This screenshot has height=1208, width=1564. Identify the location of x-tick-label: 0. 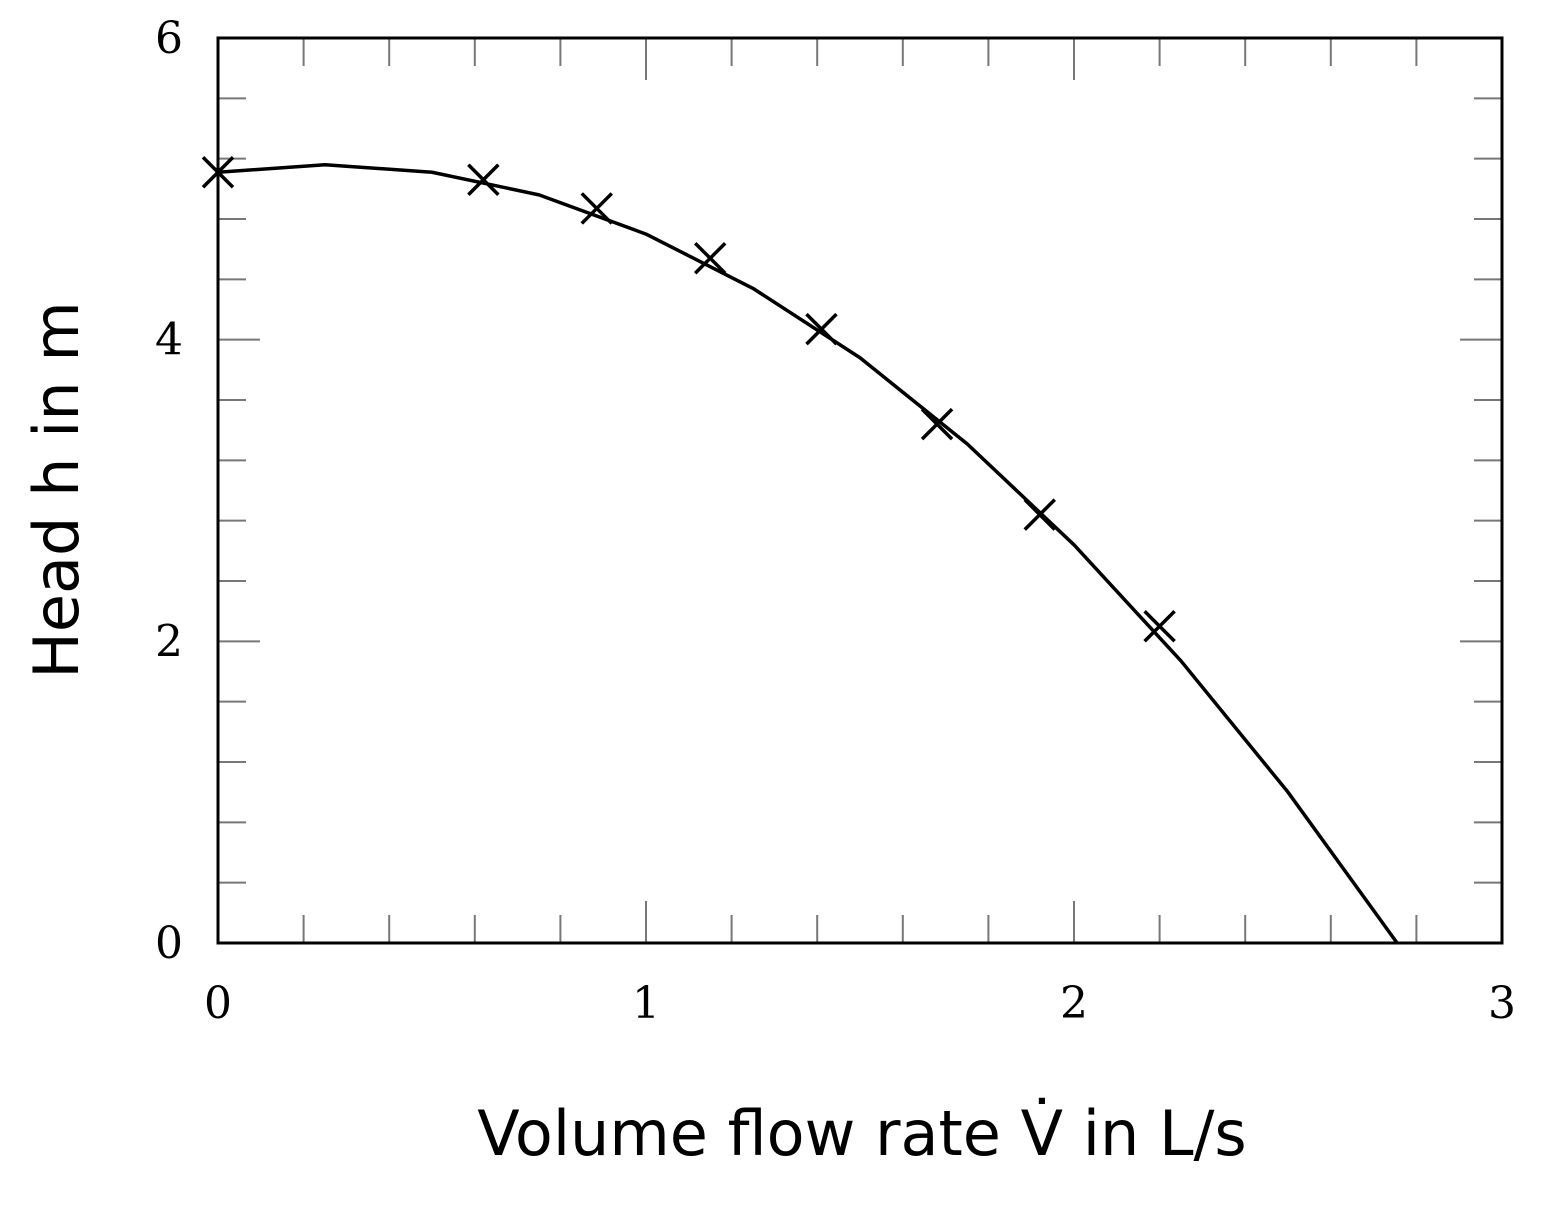
(218, 1003).